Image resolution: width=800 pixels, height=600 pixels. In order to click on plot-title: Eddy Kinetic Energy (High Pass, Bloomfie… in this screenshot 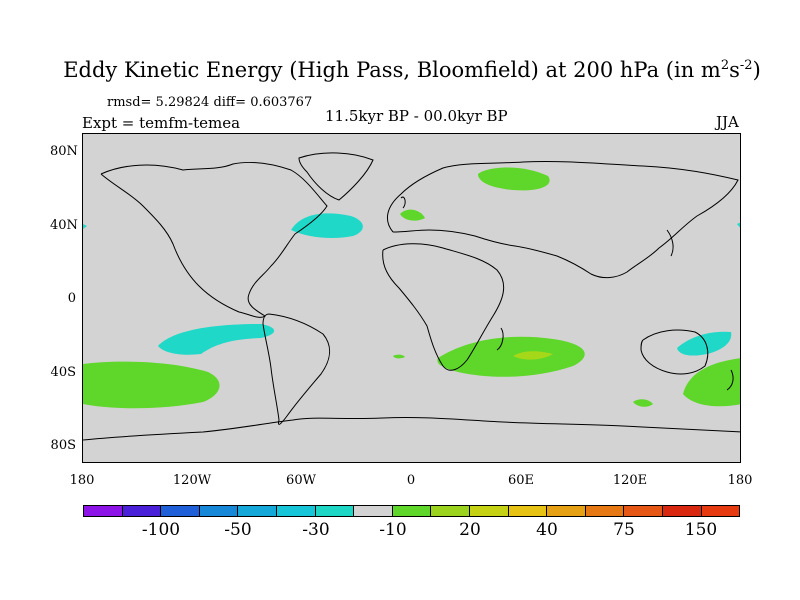, I will do `click(412, 70)`.